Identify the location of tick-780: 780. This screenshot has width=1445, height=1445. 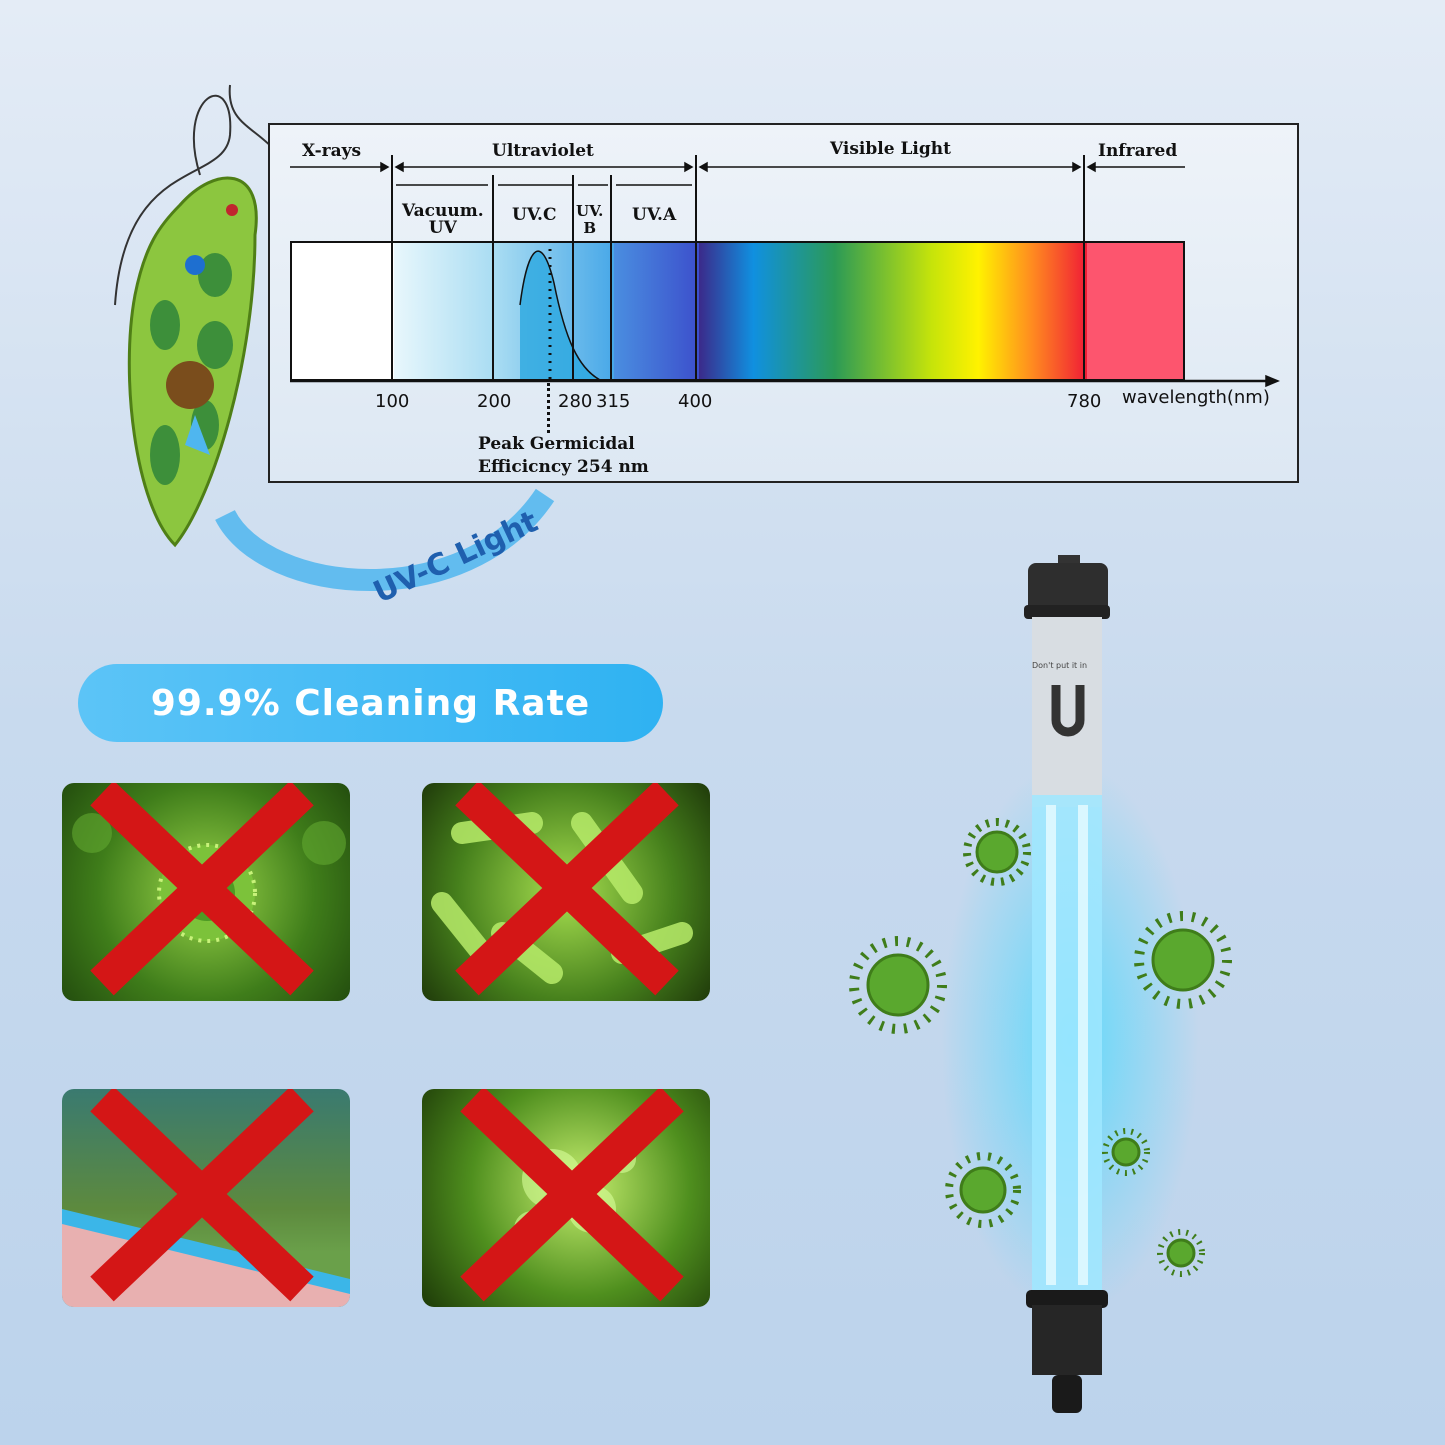
(1084, 401).